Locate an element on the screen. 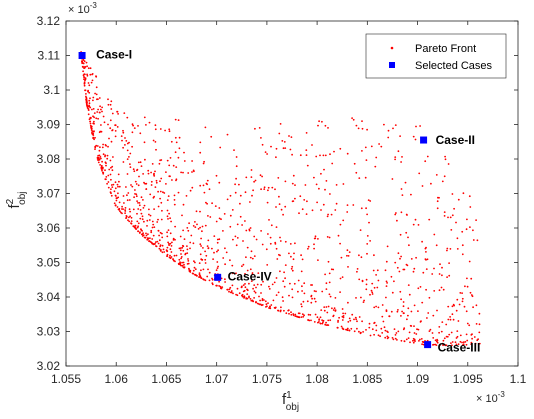 This screenshot has width=534, height=419. legend-box is located at coordinates (436, 56).